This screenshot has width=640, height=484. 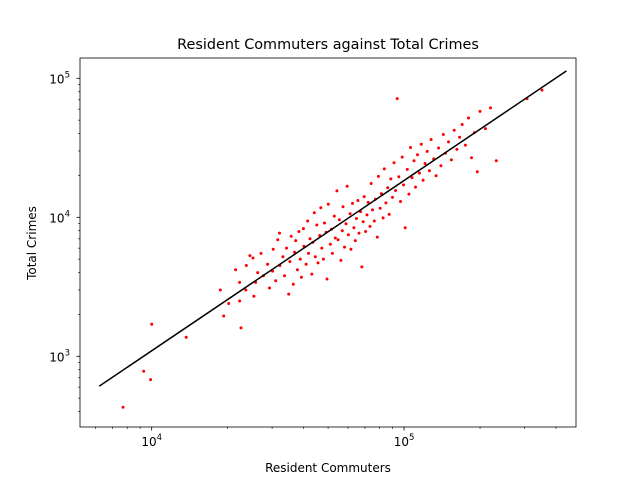 I want to click on tick-label-exponent: 4, so click(x=159, y=438).